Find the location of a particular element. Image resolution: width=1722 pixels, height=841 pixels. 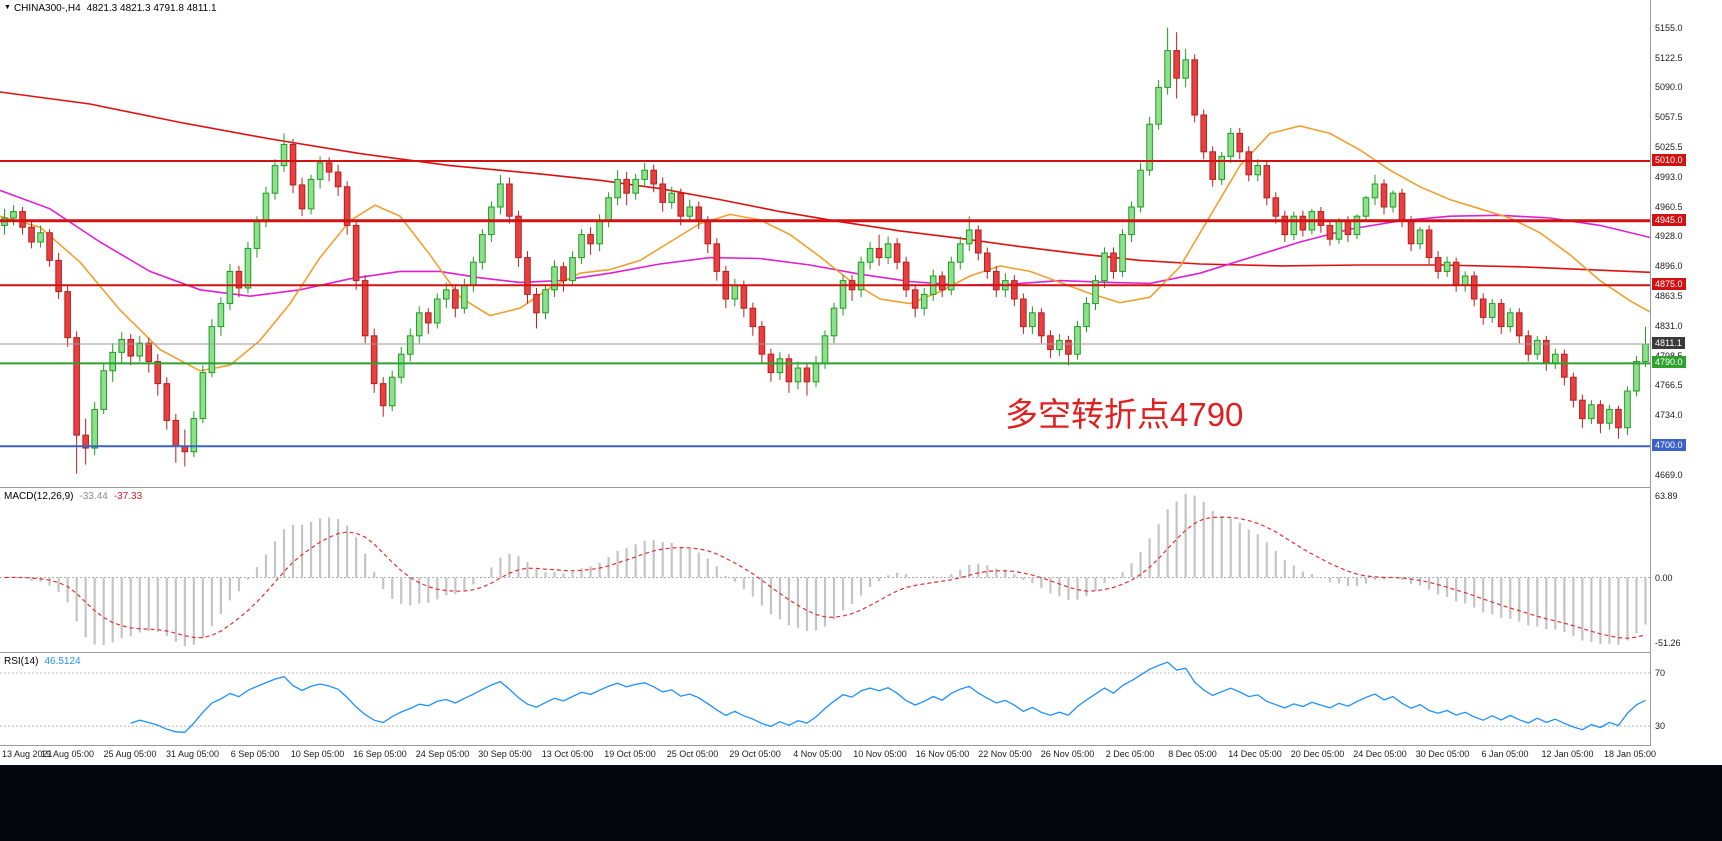

time-label: 6 Jan 05:00 is located at coordinates (1505, 754).